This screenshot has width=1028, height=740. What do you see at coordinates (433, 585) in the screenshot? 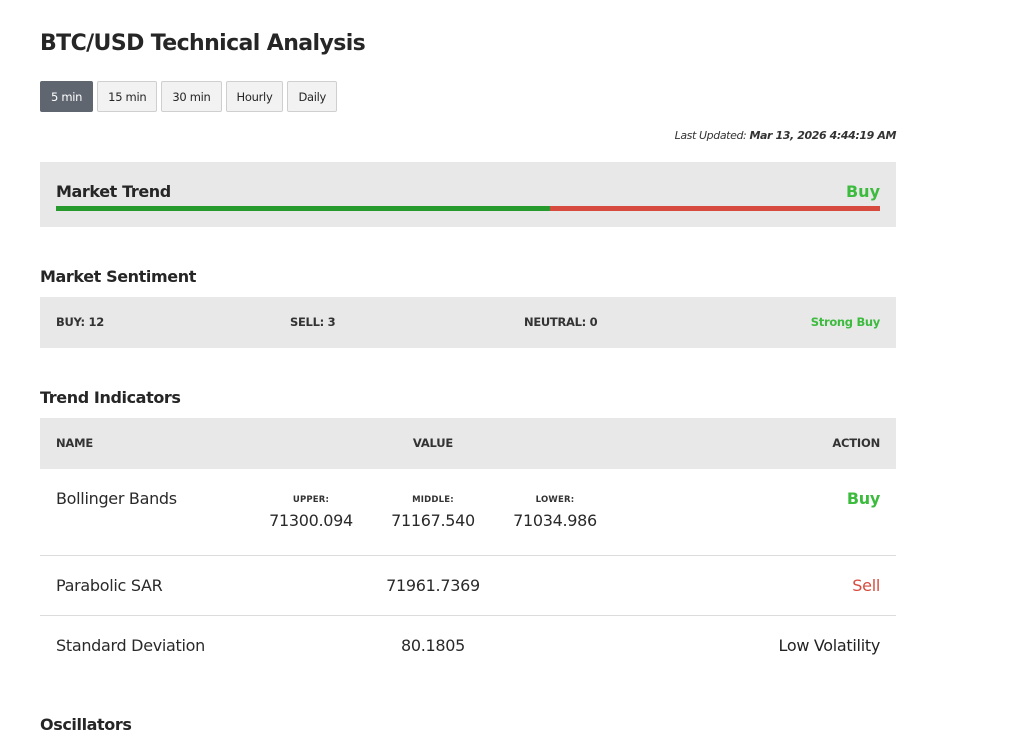
I see `indicator-value: 71961.7369` at bounding box center [433, 585].